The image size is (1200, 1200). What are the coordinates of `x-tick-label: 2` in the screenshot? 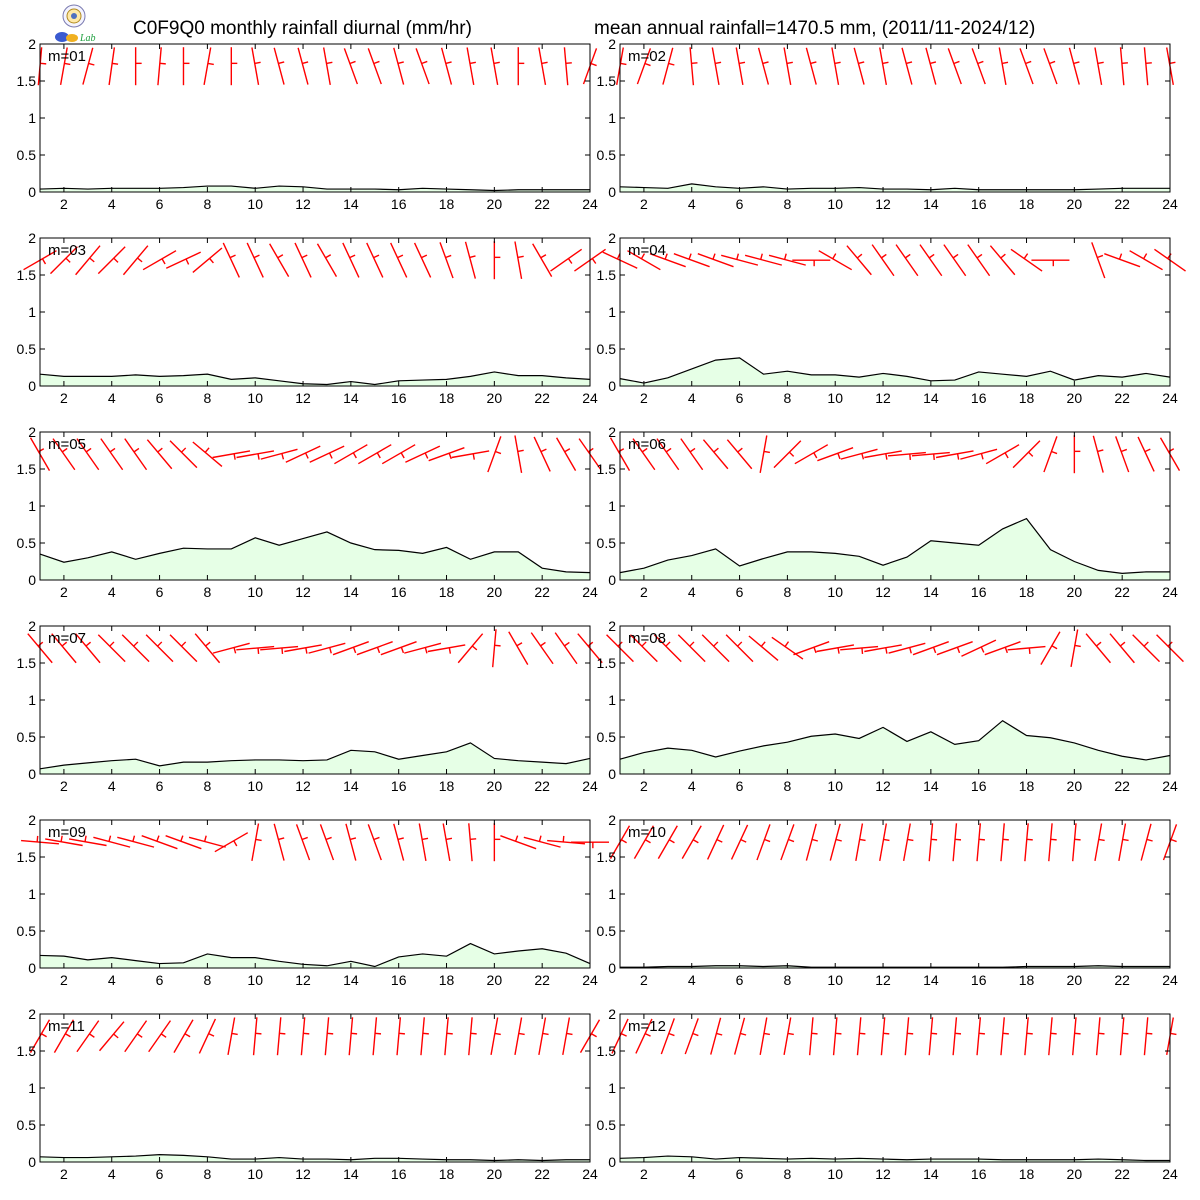 It's located at (64, 980).